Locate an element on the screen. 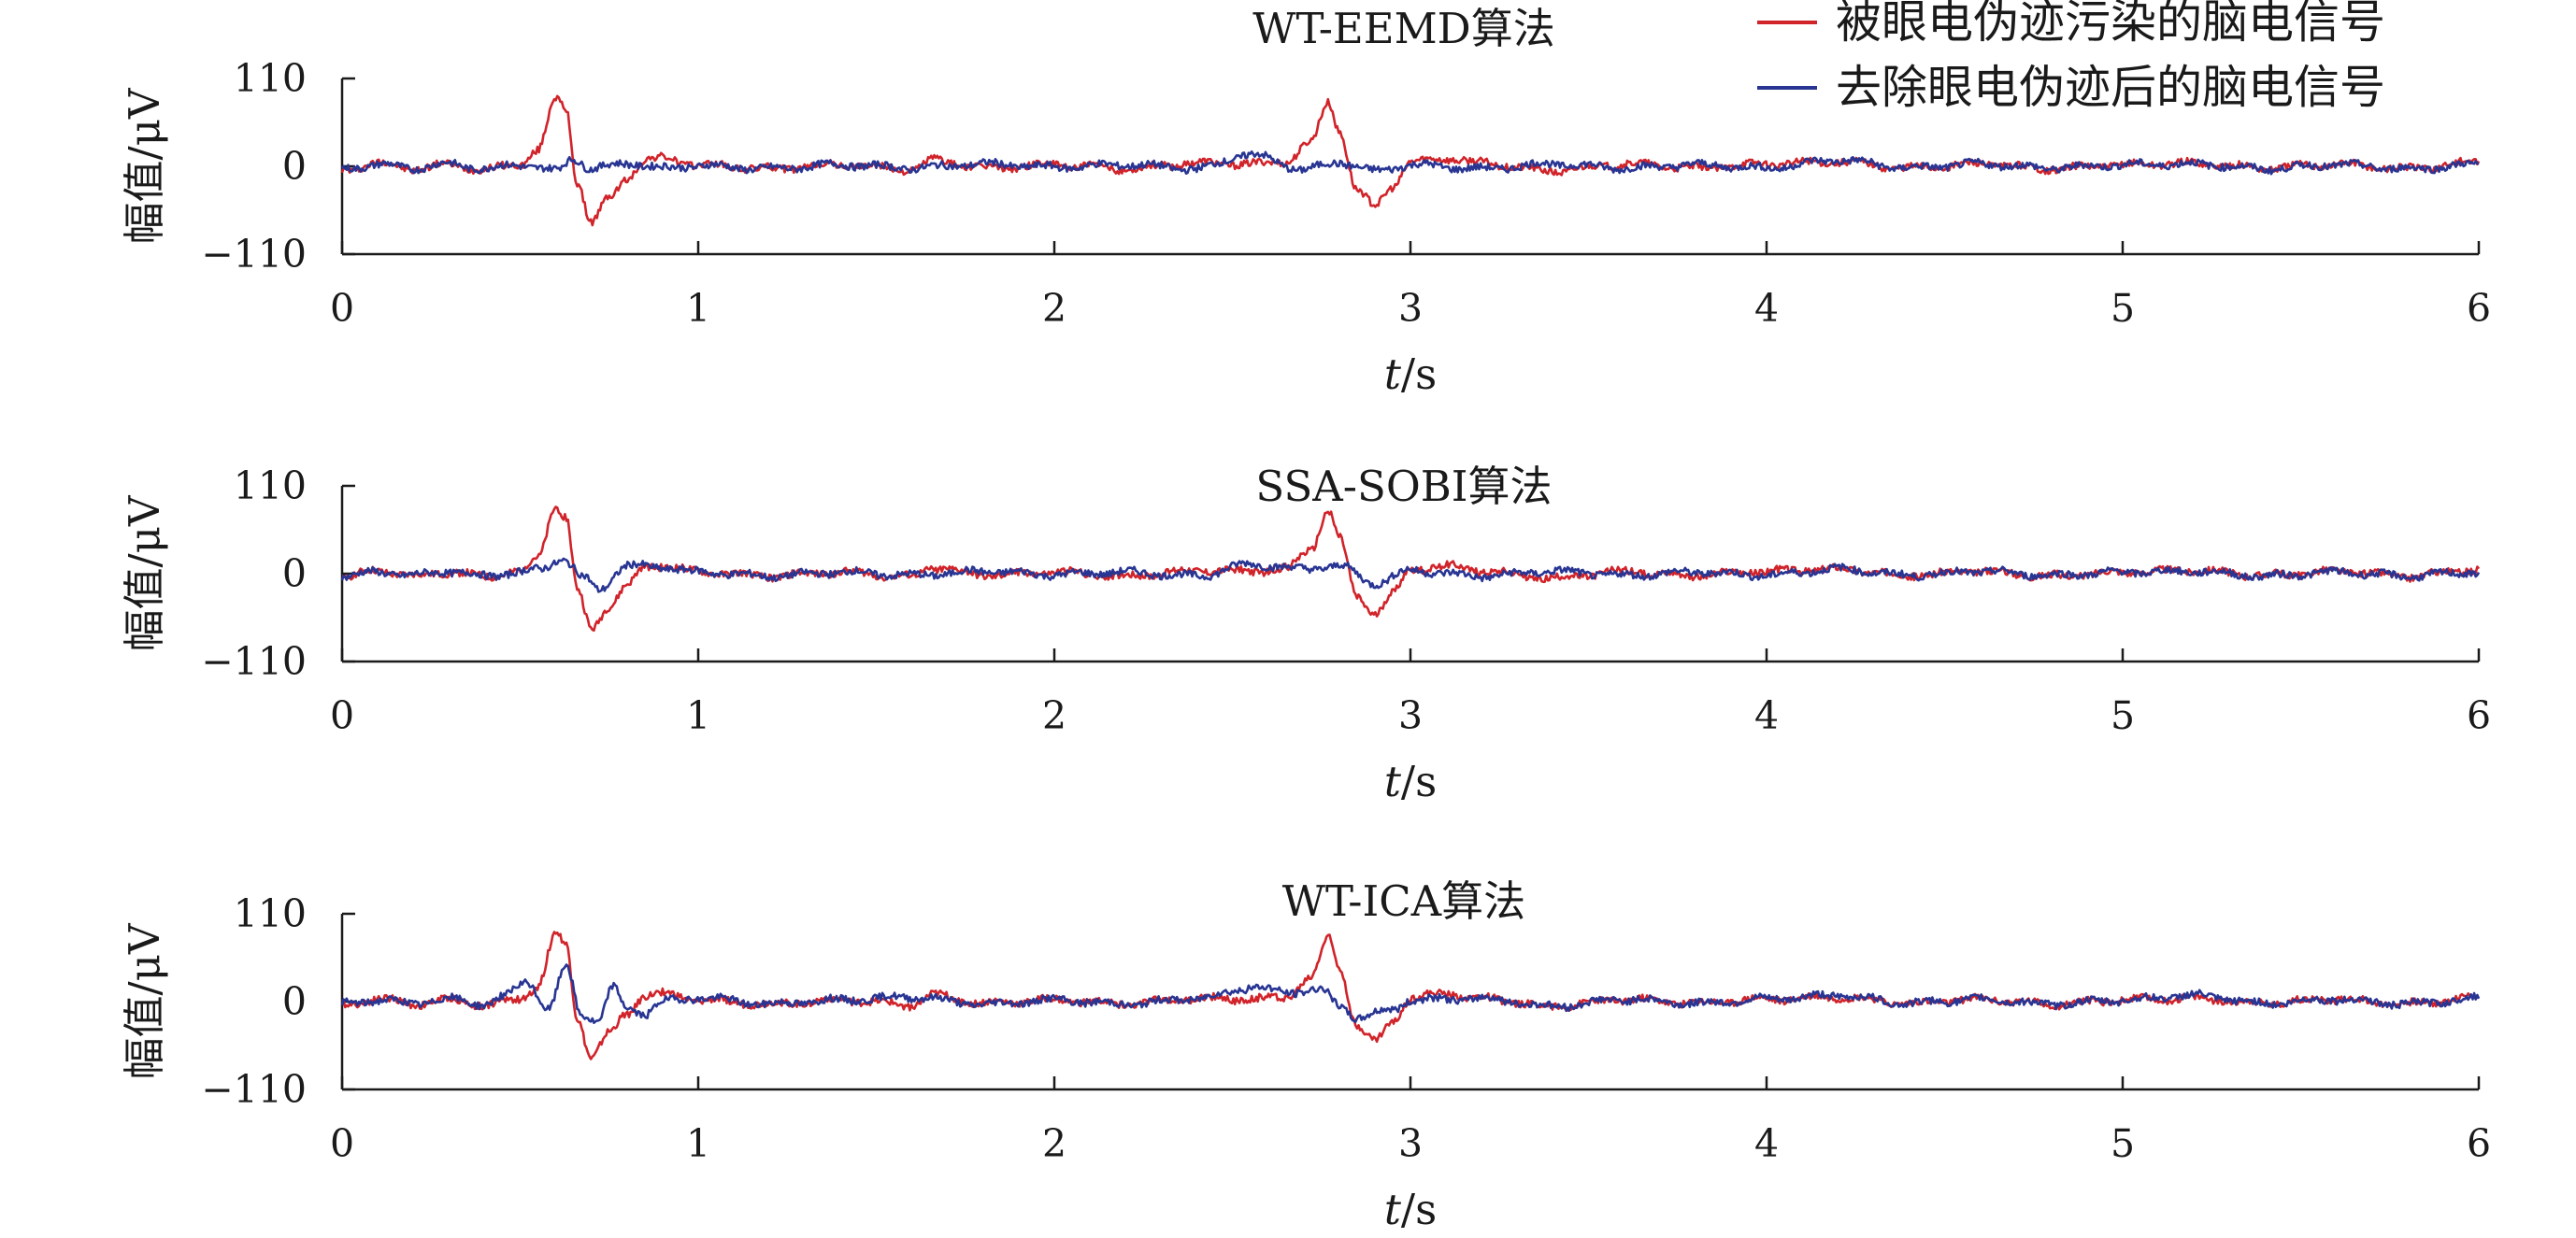  legend-label-cleaned: 去除眼电伪迹后的脑电信号 is located at coordinates (2110, 87).